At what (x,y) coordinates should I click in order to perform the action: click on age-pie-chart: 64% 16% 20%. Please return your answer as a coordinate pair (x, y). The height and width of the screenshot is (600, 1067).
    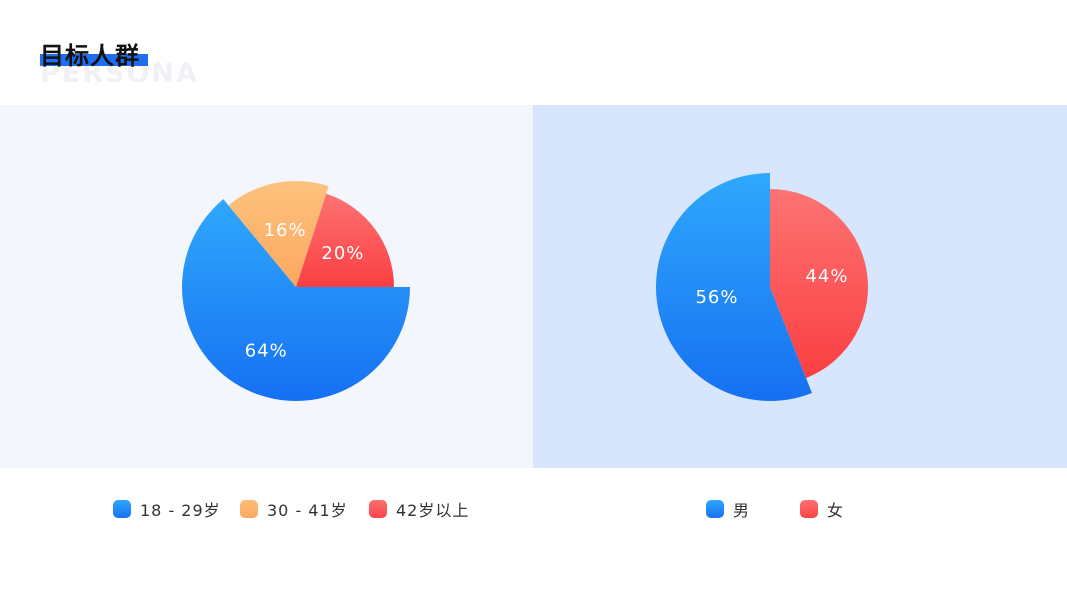
    Looking at the image, I should click on (295, 291).